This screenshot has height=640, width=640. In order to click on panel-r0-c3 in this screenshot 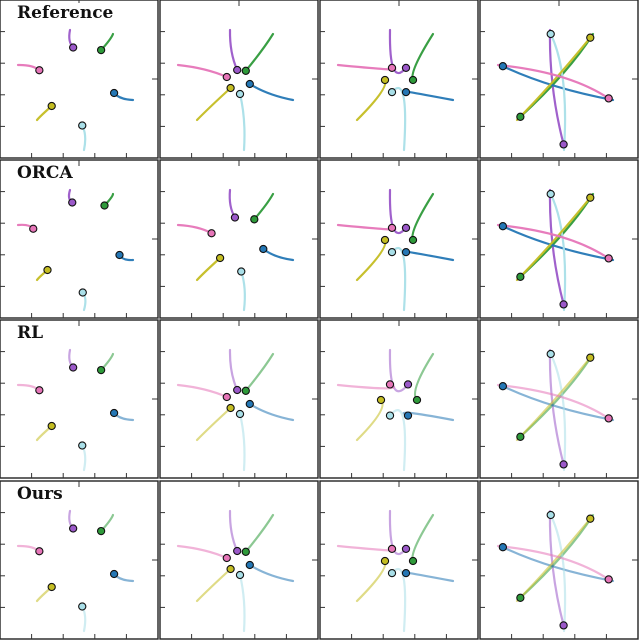, I will do `click(559, 79)`.